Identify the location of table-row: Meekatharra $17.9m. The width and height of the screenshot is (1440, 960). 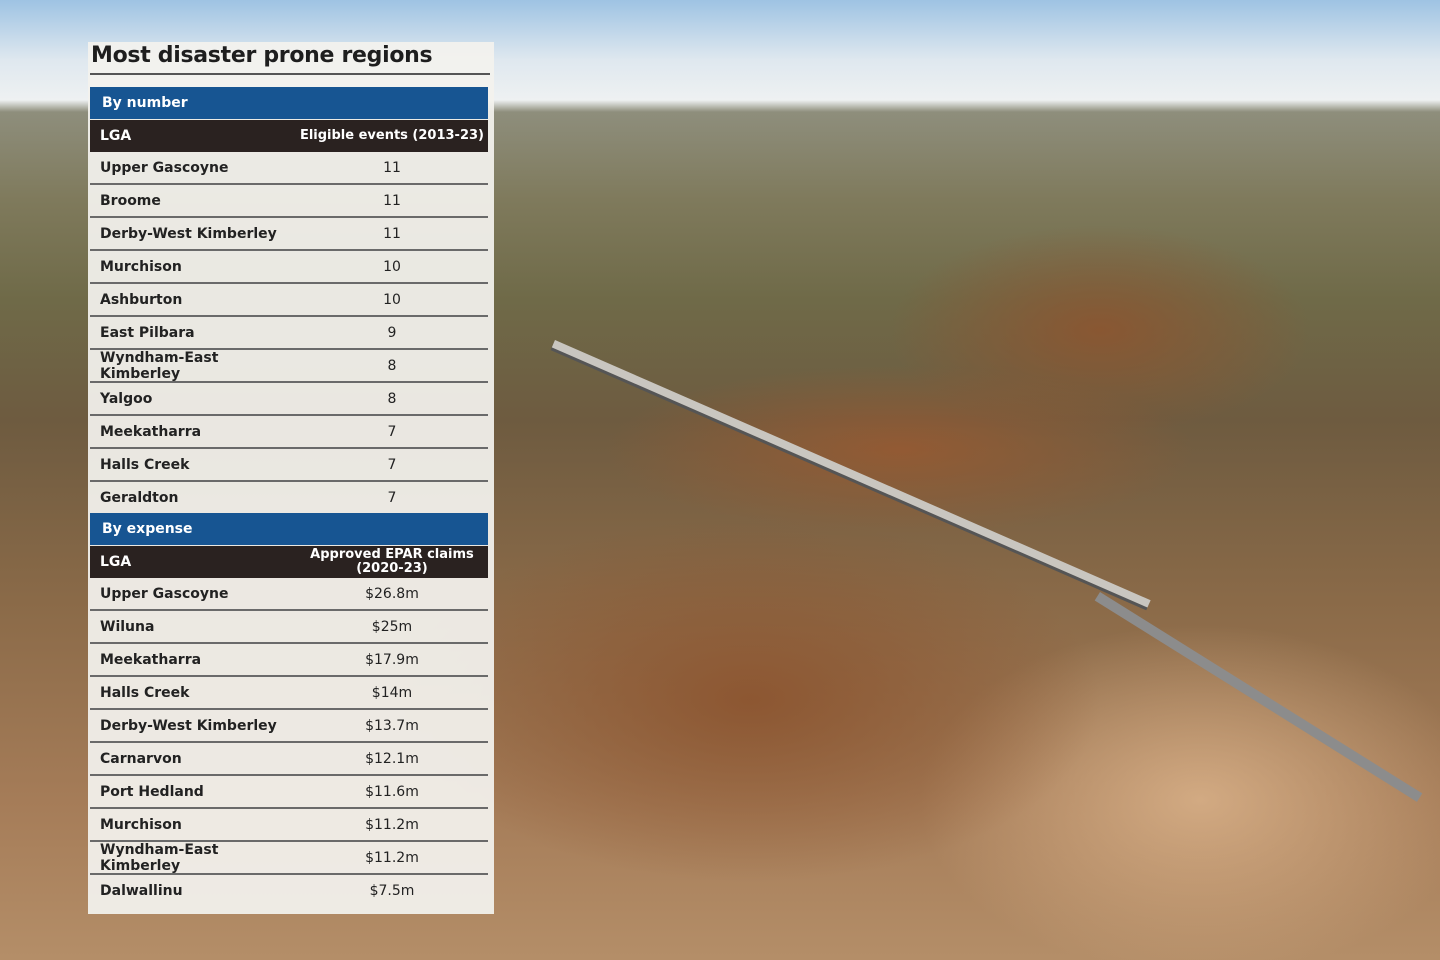
(289, 660).